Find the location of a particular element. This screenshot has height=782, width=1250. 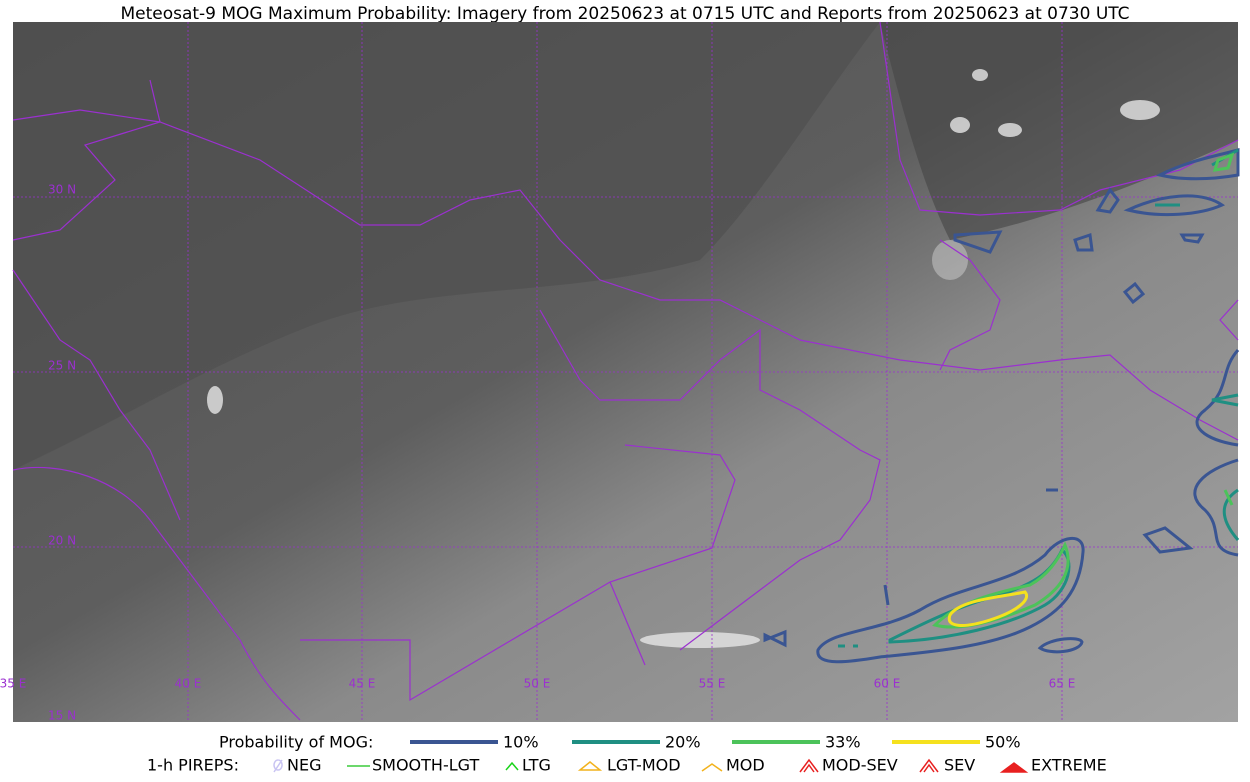

lat-label: 15 N is located at coordinates (62, 716).